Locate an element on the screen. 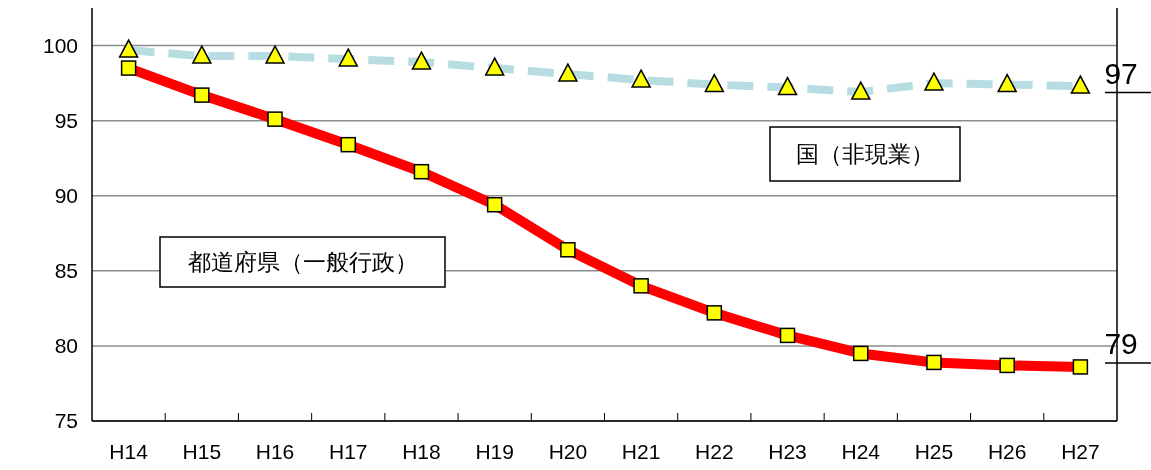 The height and width of the screenshot is (470, 1151). x-tick-label: H19 is located at coordinates (494, 451).